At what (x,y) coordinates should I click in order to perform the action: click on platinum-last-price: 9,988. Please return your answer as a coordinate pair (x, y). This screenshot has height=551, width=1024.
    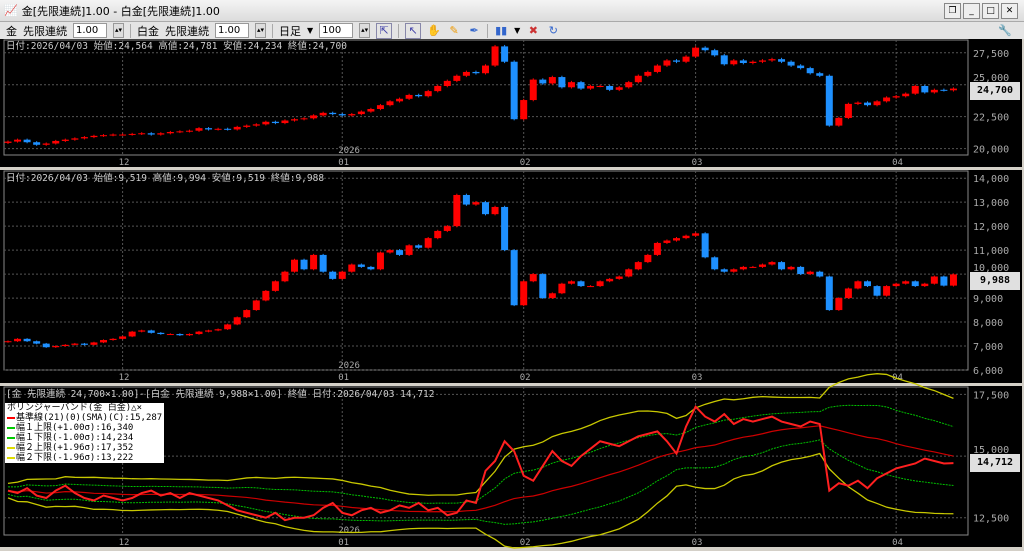
    Looking at the image, I should click on (995, 281).